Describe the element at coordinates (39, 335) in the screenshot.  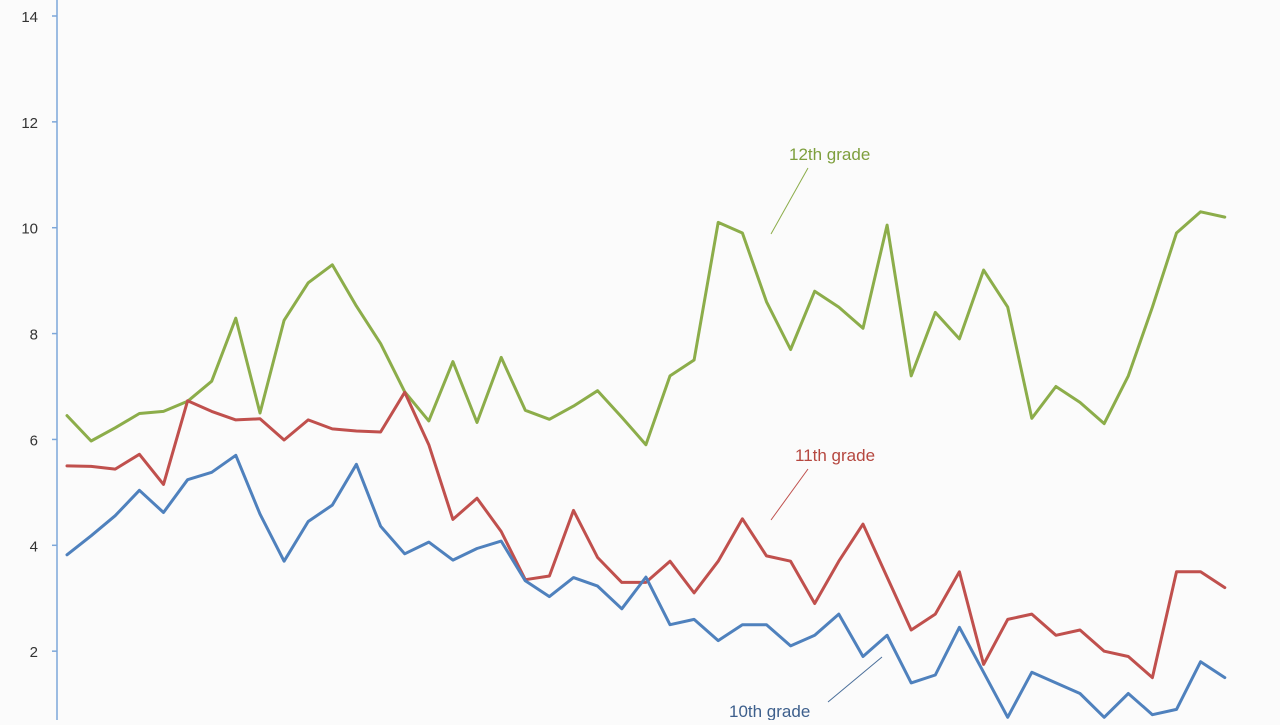
I see `y-axis-ticks: 2 4 6 8 10 12 14` at that location.